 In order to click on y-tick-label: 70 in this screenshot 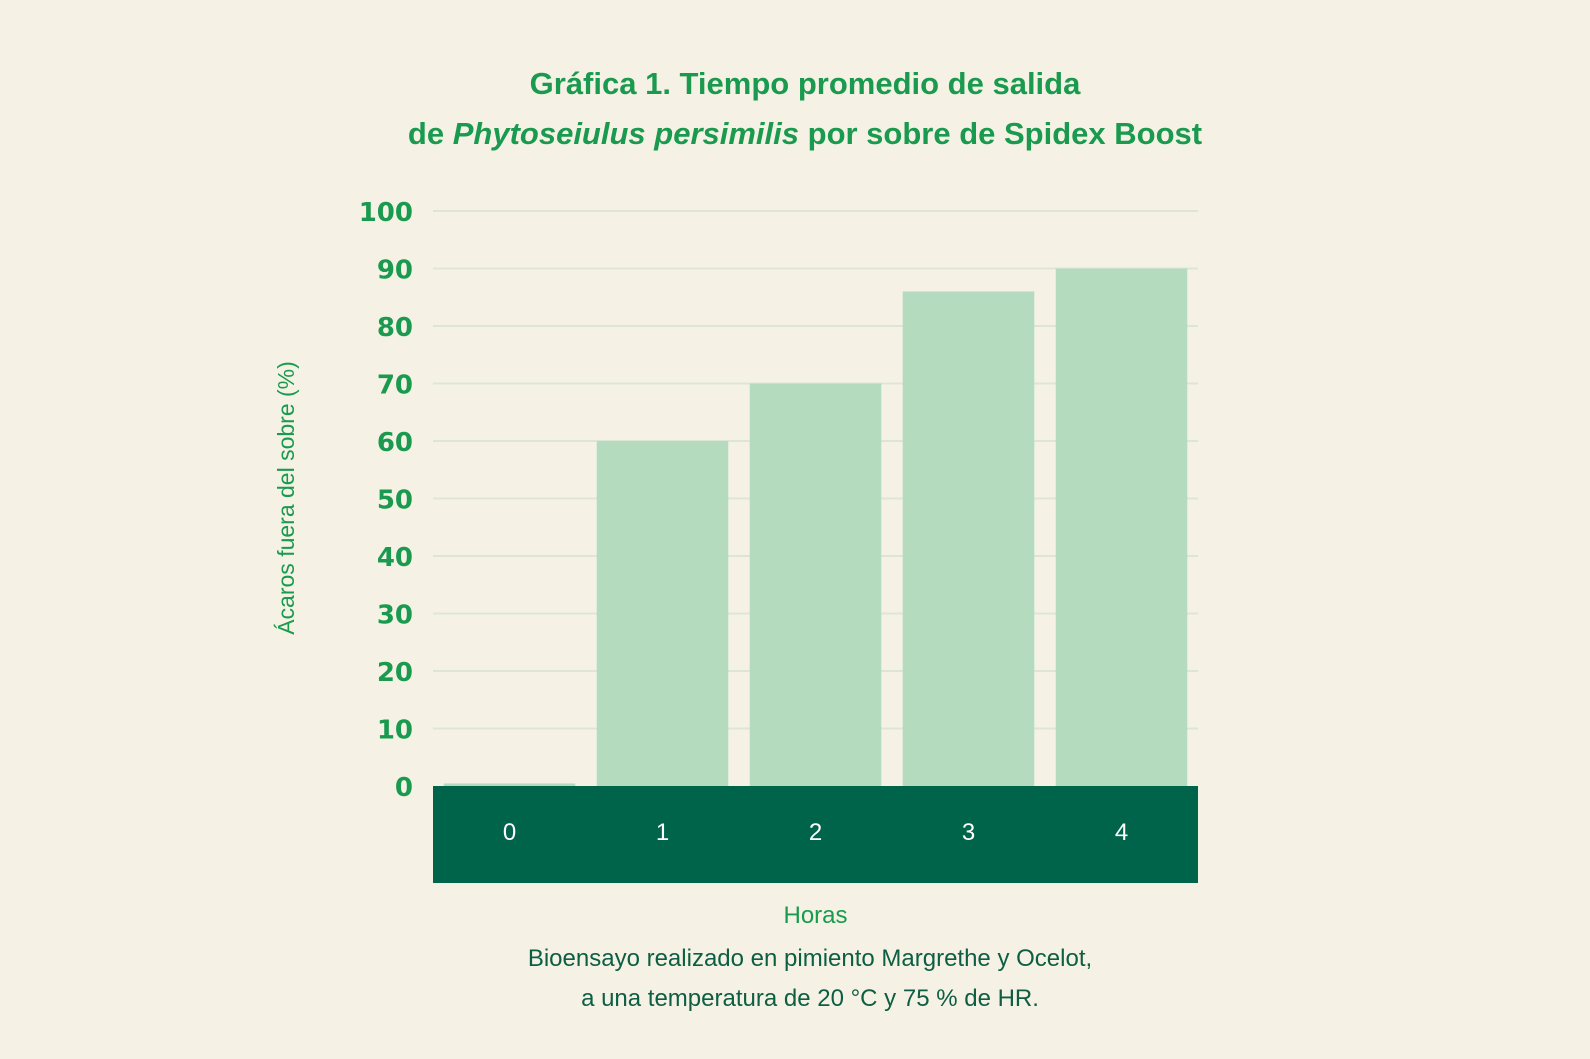, I will do `click(395, 386)`.